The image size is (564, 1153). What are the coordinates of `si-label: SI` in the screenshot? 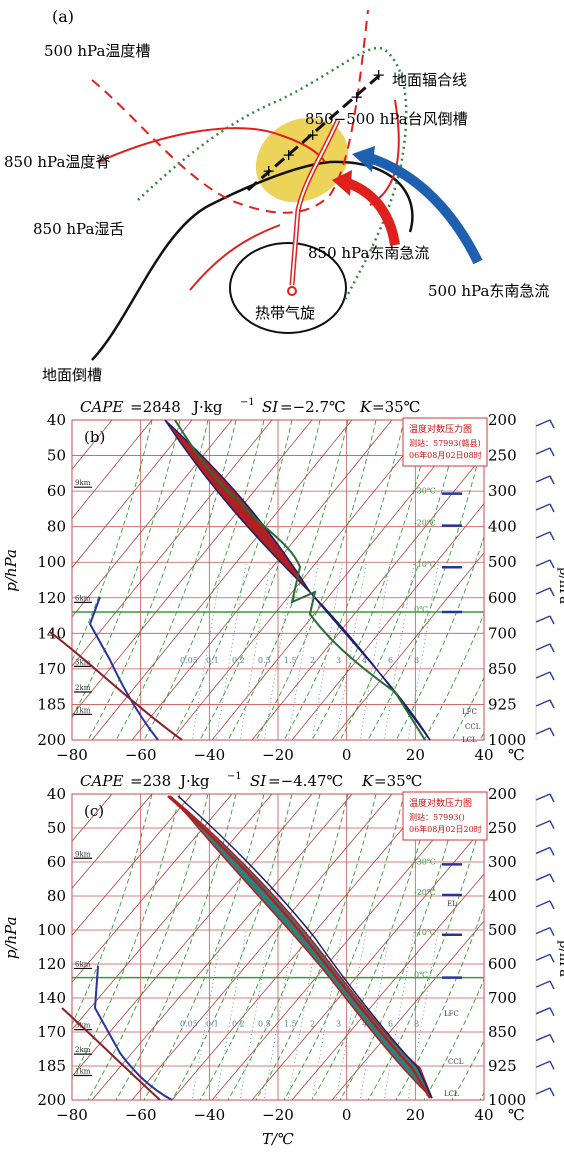 It's located at (270, 407).